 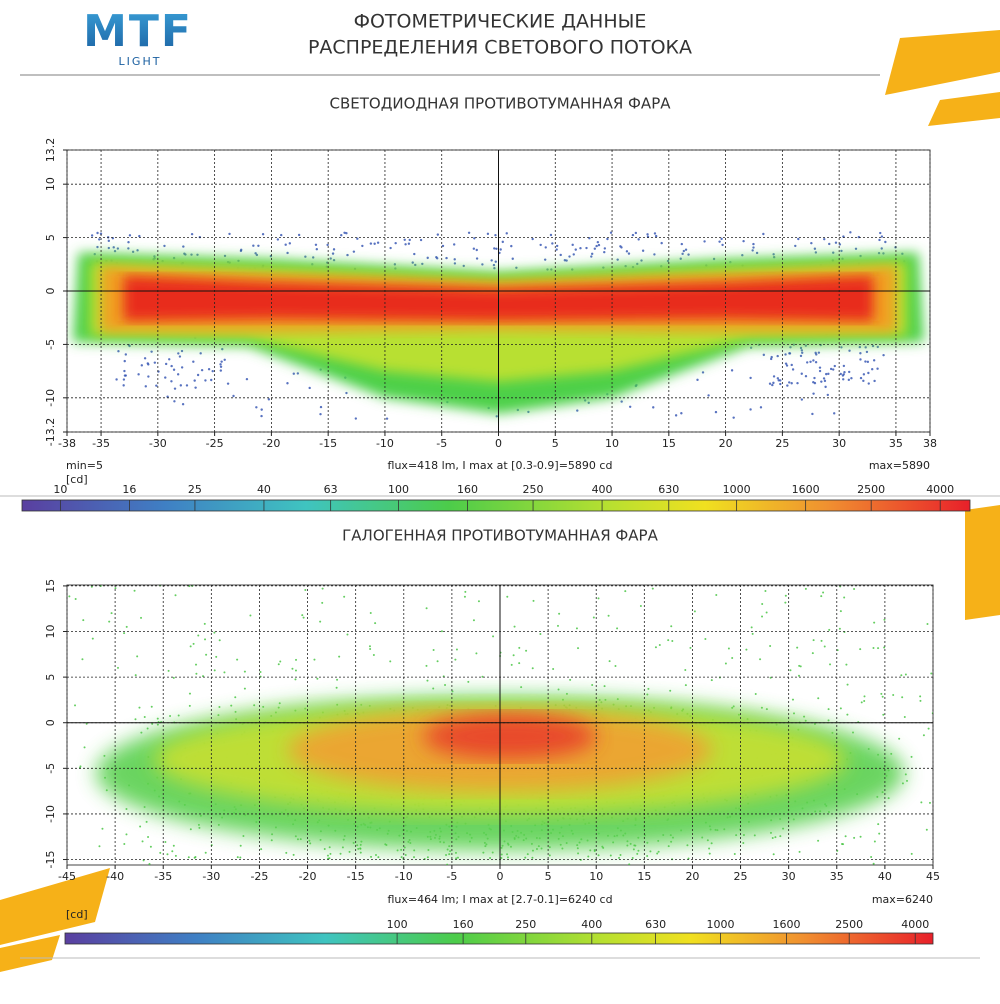 I want to click on x-tick-label: 35, so click(x=896, y=443).